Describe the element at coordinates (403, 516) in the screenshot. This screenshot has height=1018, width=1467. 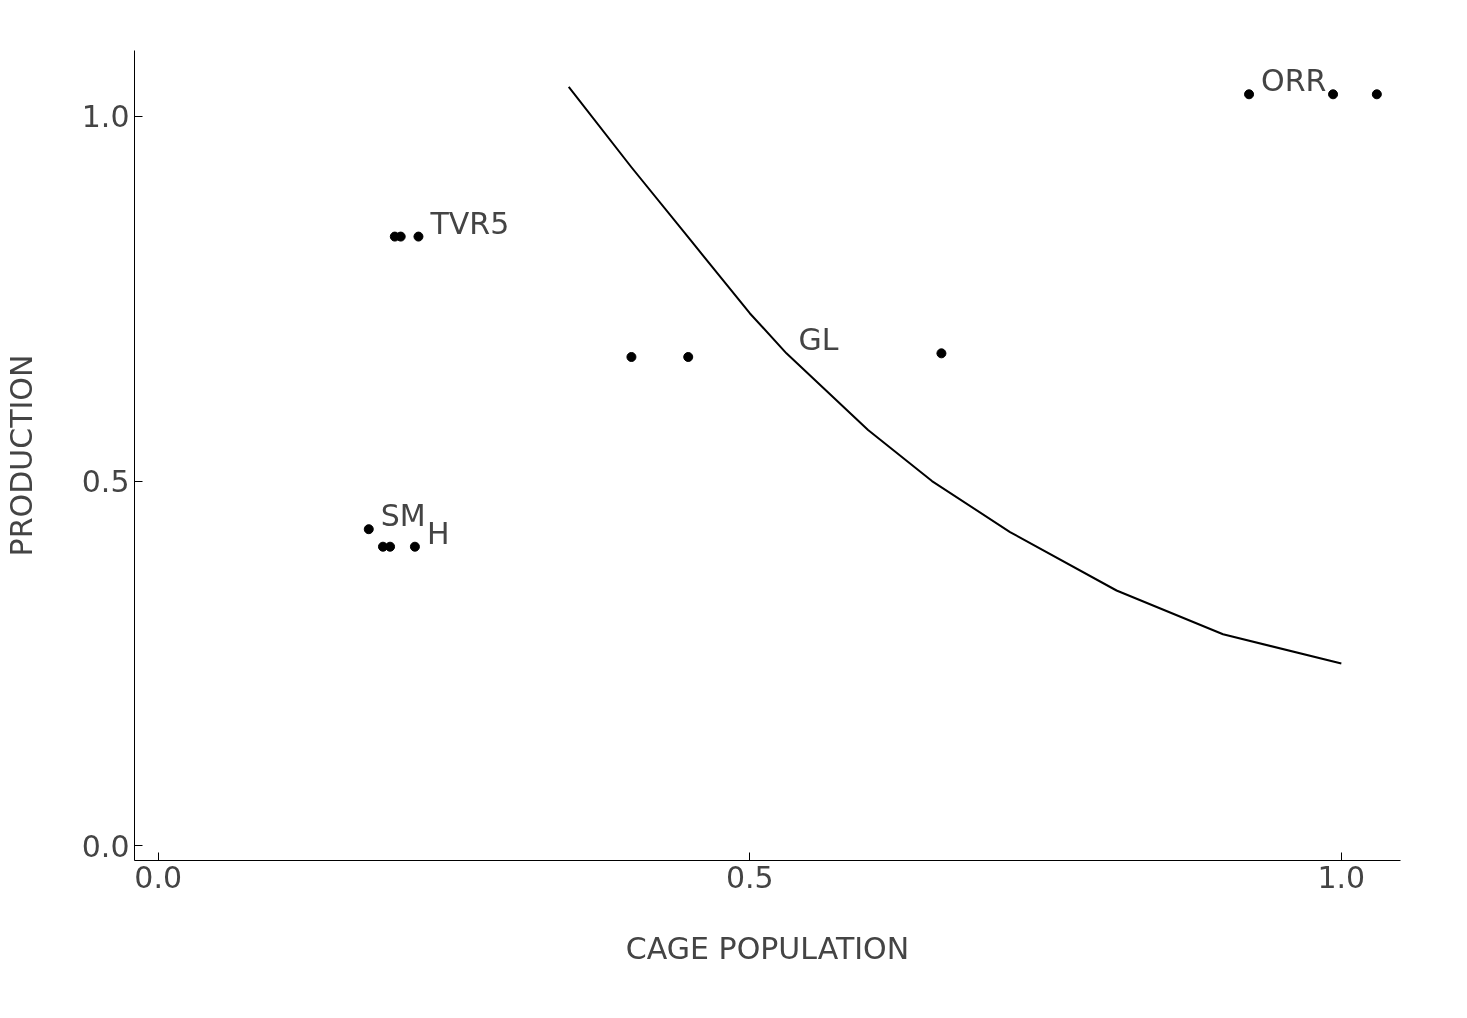
I see `annotation: SM` at that location.